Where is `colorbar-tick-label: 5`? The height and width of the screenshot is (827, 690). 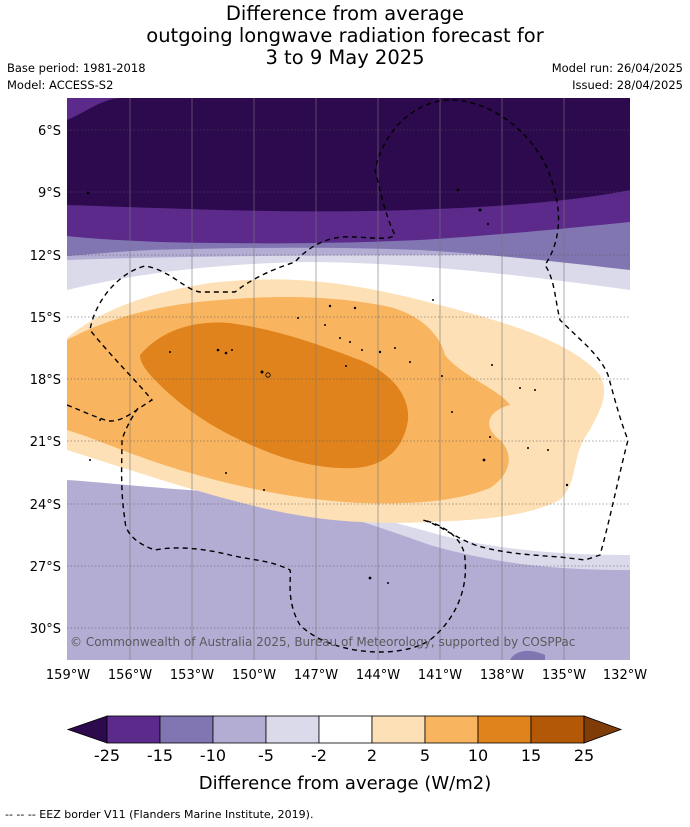 colorbar-tick-label: 5 is located at coordinates (425, 755).